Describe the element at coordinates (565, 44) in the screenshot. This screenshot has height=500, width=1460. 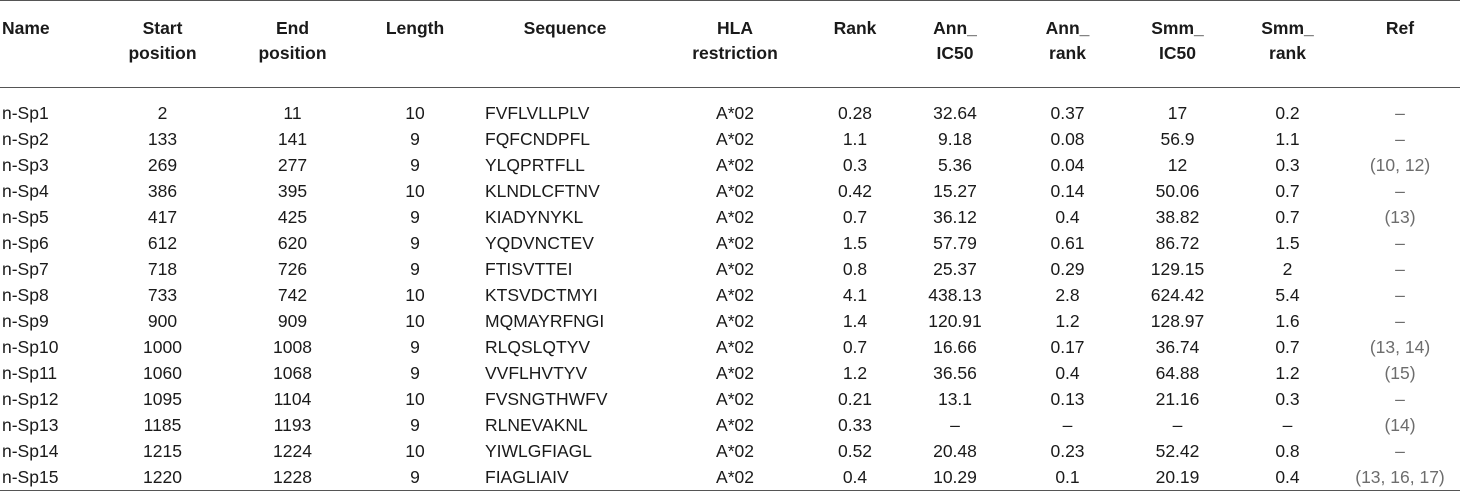
I see `column-header-sequence: Sequence` at that location.